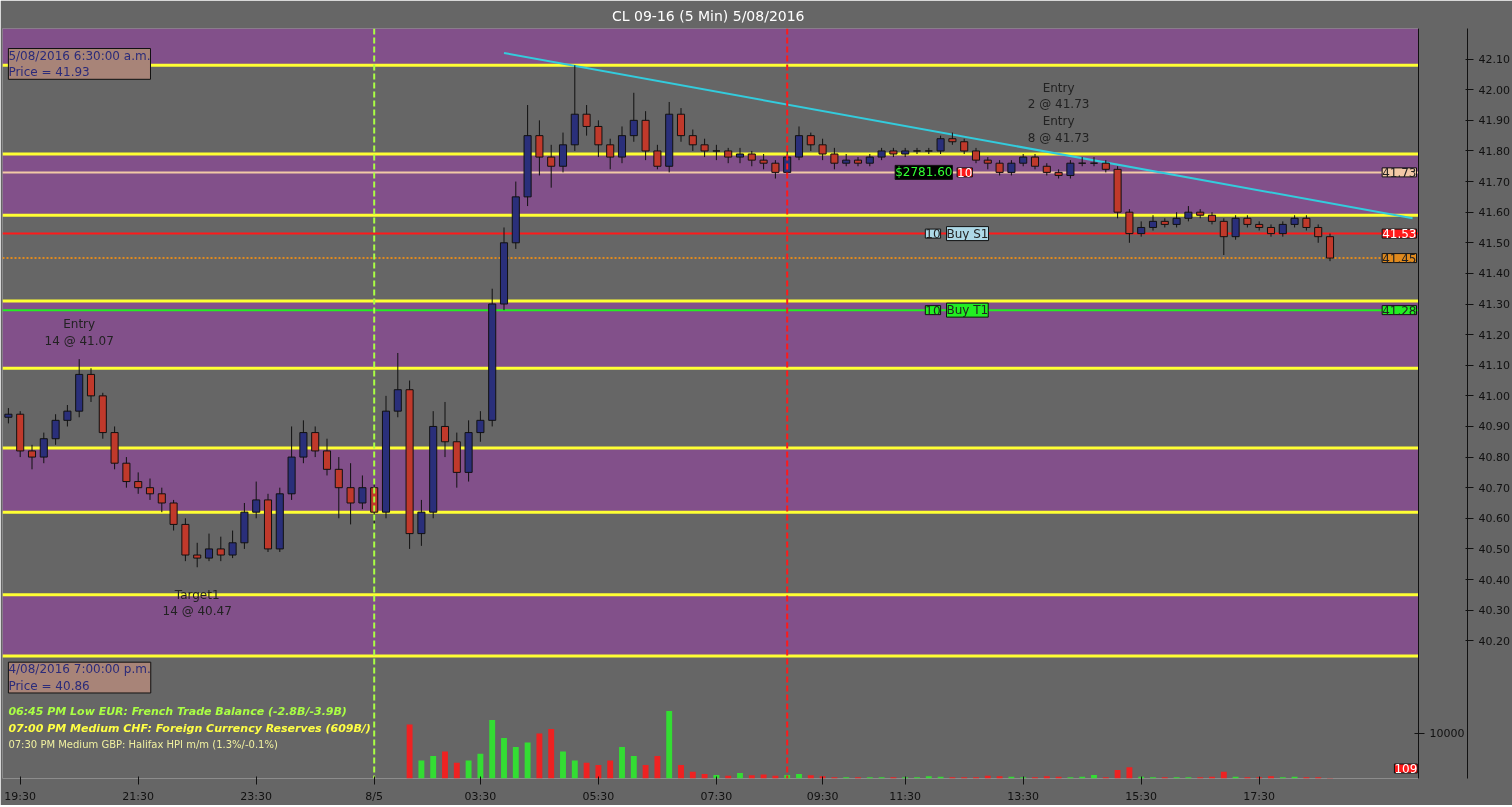  I want to click on x-tick-label: 23:30, so click(256, 796).